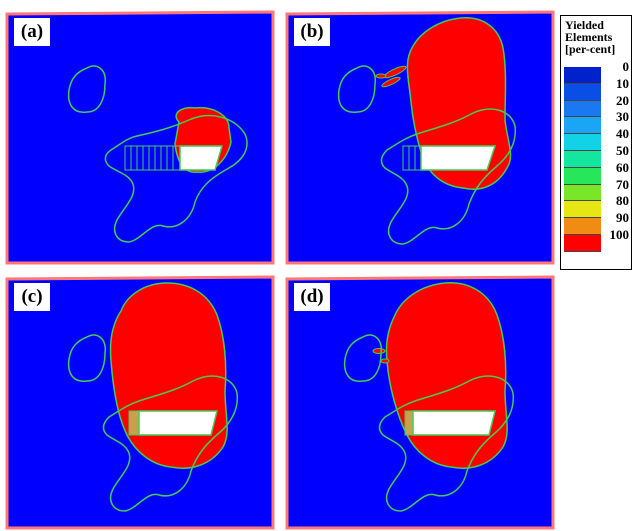 This screenshot has width=635, height=531. What do you see at coordinates (622, 218) in the screenshot?
I see `legend-tick-label: 90` at bounding box center [622, 218].